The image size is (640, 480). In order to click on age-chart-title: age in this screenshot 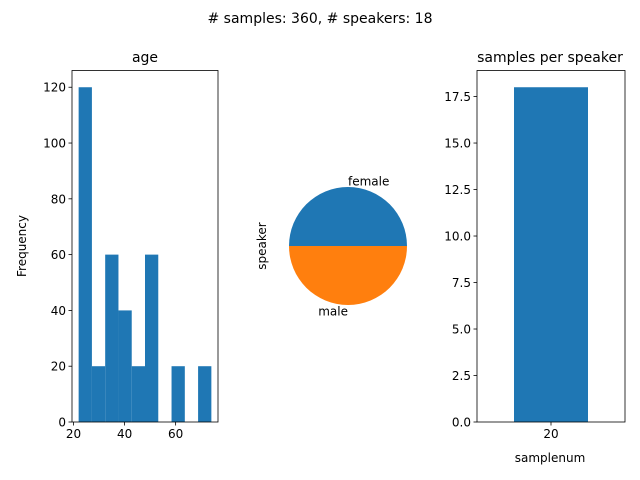, I will do `click(145, 58)`.